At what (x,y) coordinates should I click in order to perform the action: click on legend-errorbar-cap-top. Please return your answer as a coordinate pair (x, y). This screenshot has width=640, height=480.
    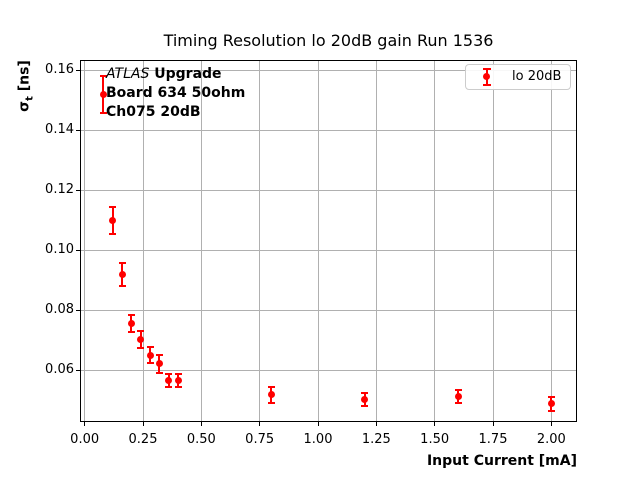
    Looking at the image, I should click on (487, 69).